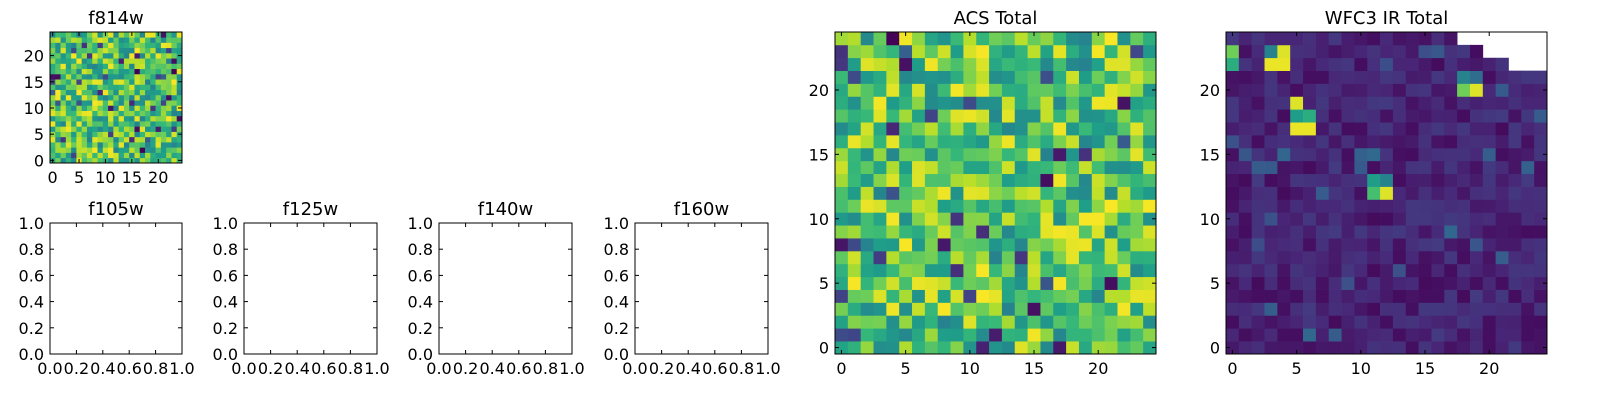 This screenshot has height=400, width=1600. What do you see at coordinates (376, 368) in the screenshot?
I see `x-tick-label: 1.0` at bounding box center [376, 368].